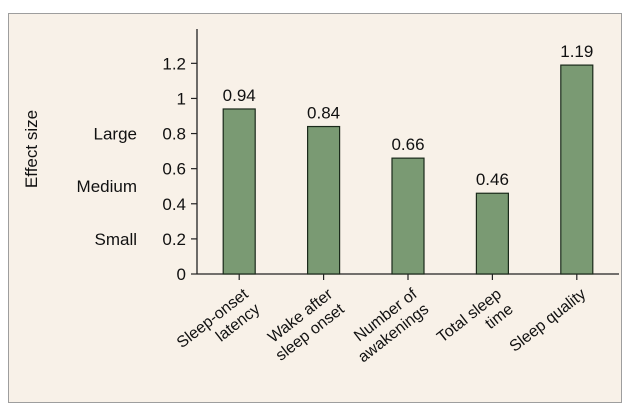 The height and width of the screenshot is (404, 624). Describe the element at coordinates (115, 239) in the screenshot. I see `effect-size-label-small: Small` at that location.